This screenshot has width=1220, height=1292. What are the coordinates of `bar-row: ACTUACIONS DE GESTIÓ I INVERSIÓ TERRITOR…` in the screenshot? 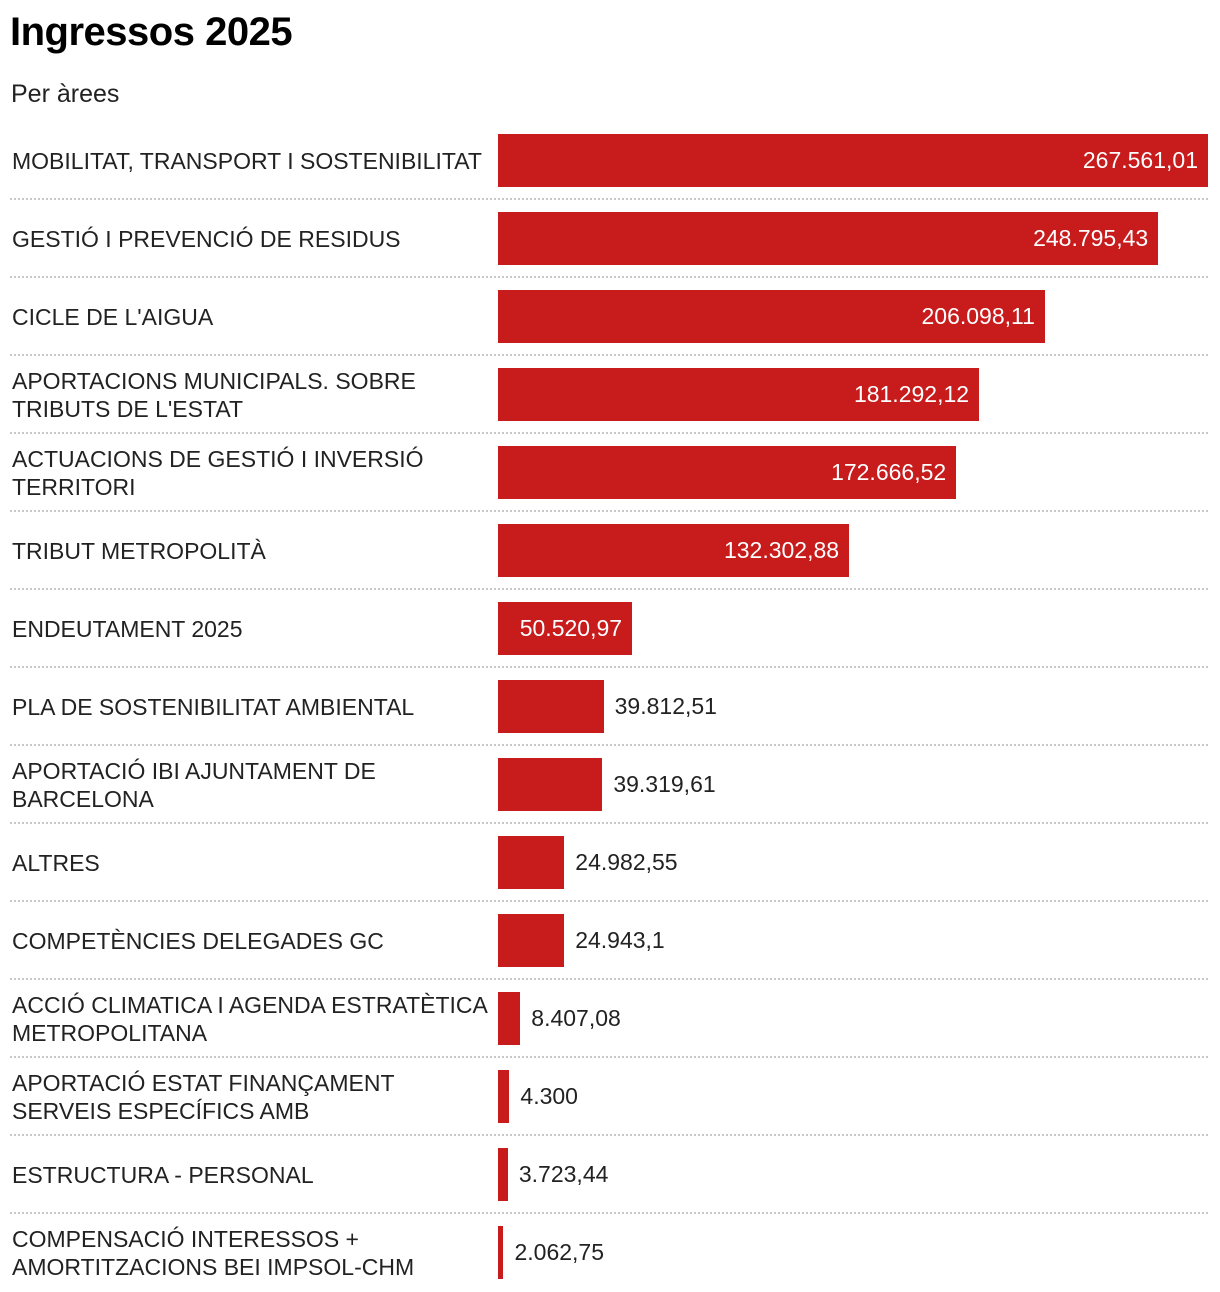 It's located at (605, 473).